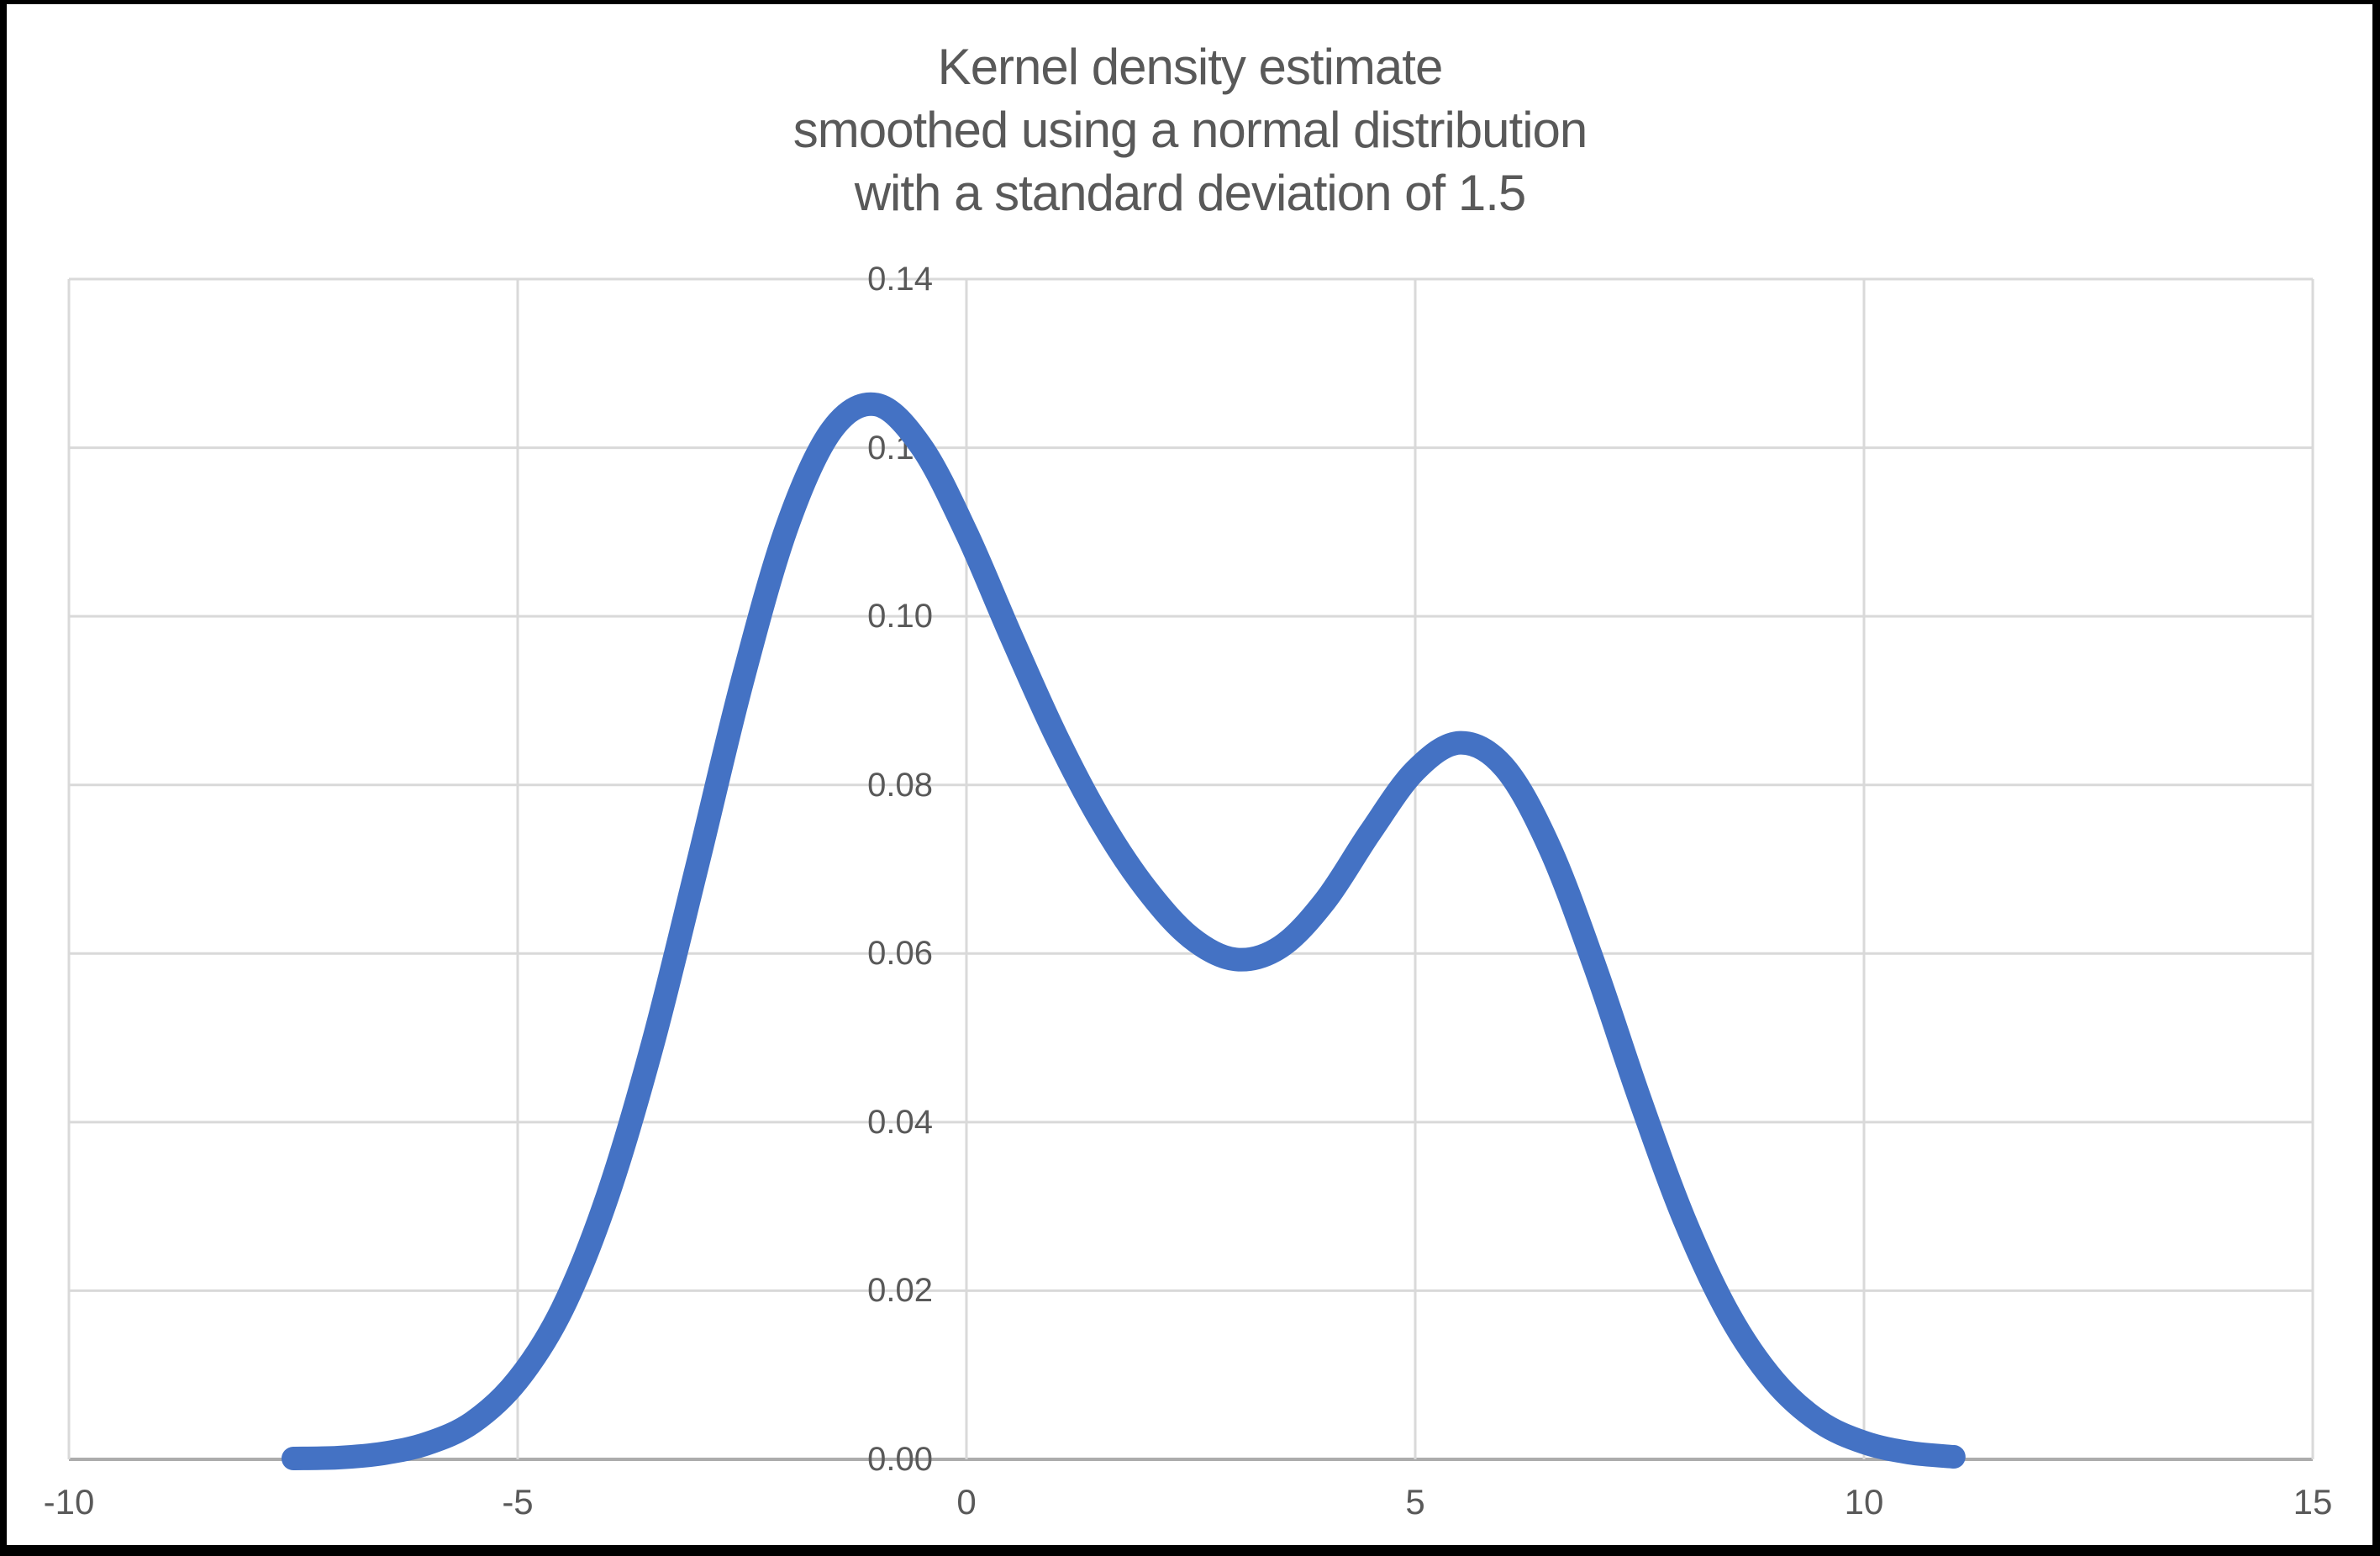 This screenshot has height=1556, width=2380. I want to click on x-tick-label: 5, so click(1415, 1502).